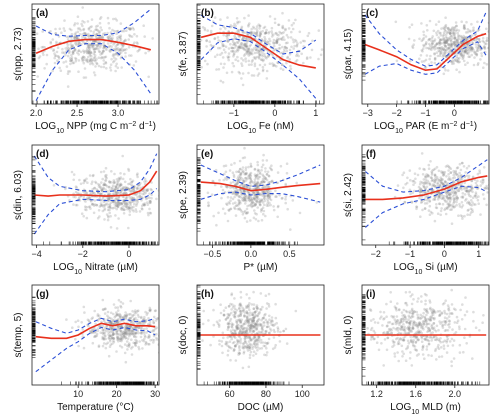 Image resolution: width=500 pixels, height=414 pixels. I want to click on x-axis-label: LOG10 Fe (nM), so click(260, 128).